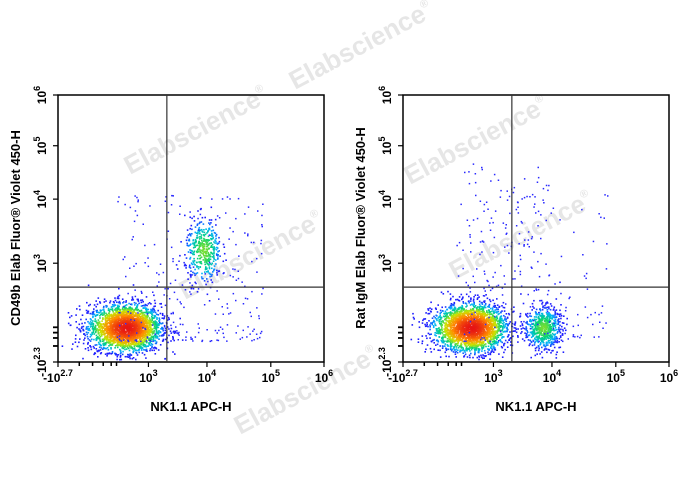 This screenshot has height=490, width=688. What do you see at coordinates (58, 376) in the screenshot?
I see `x-tick-label: -102.7` at bounding box center [58, 376].